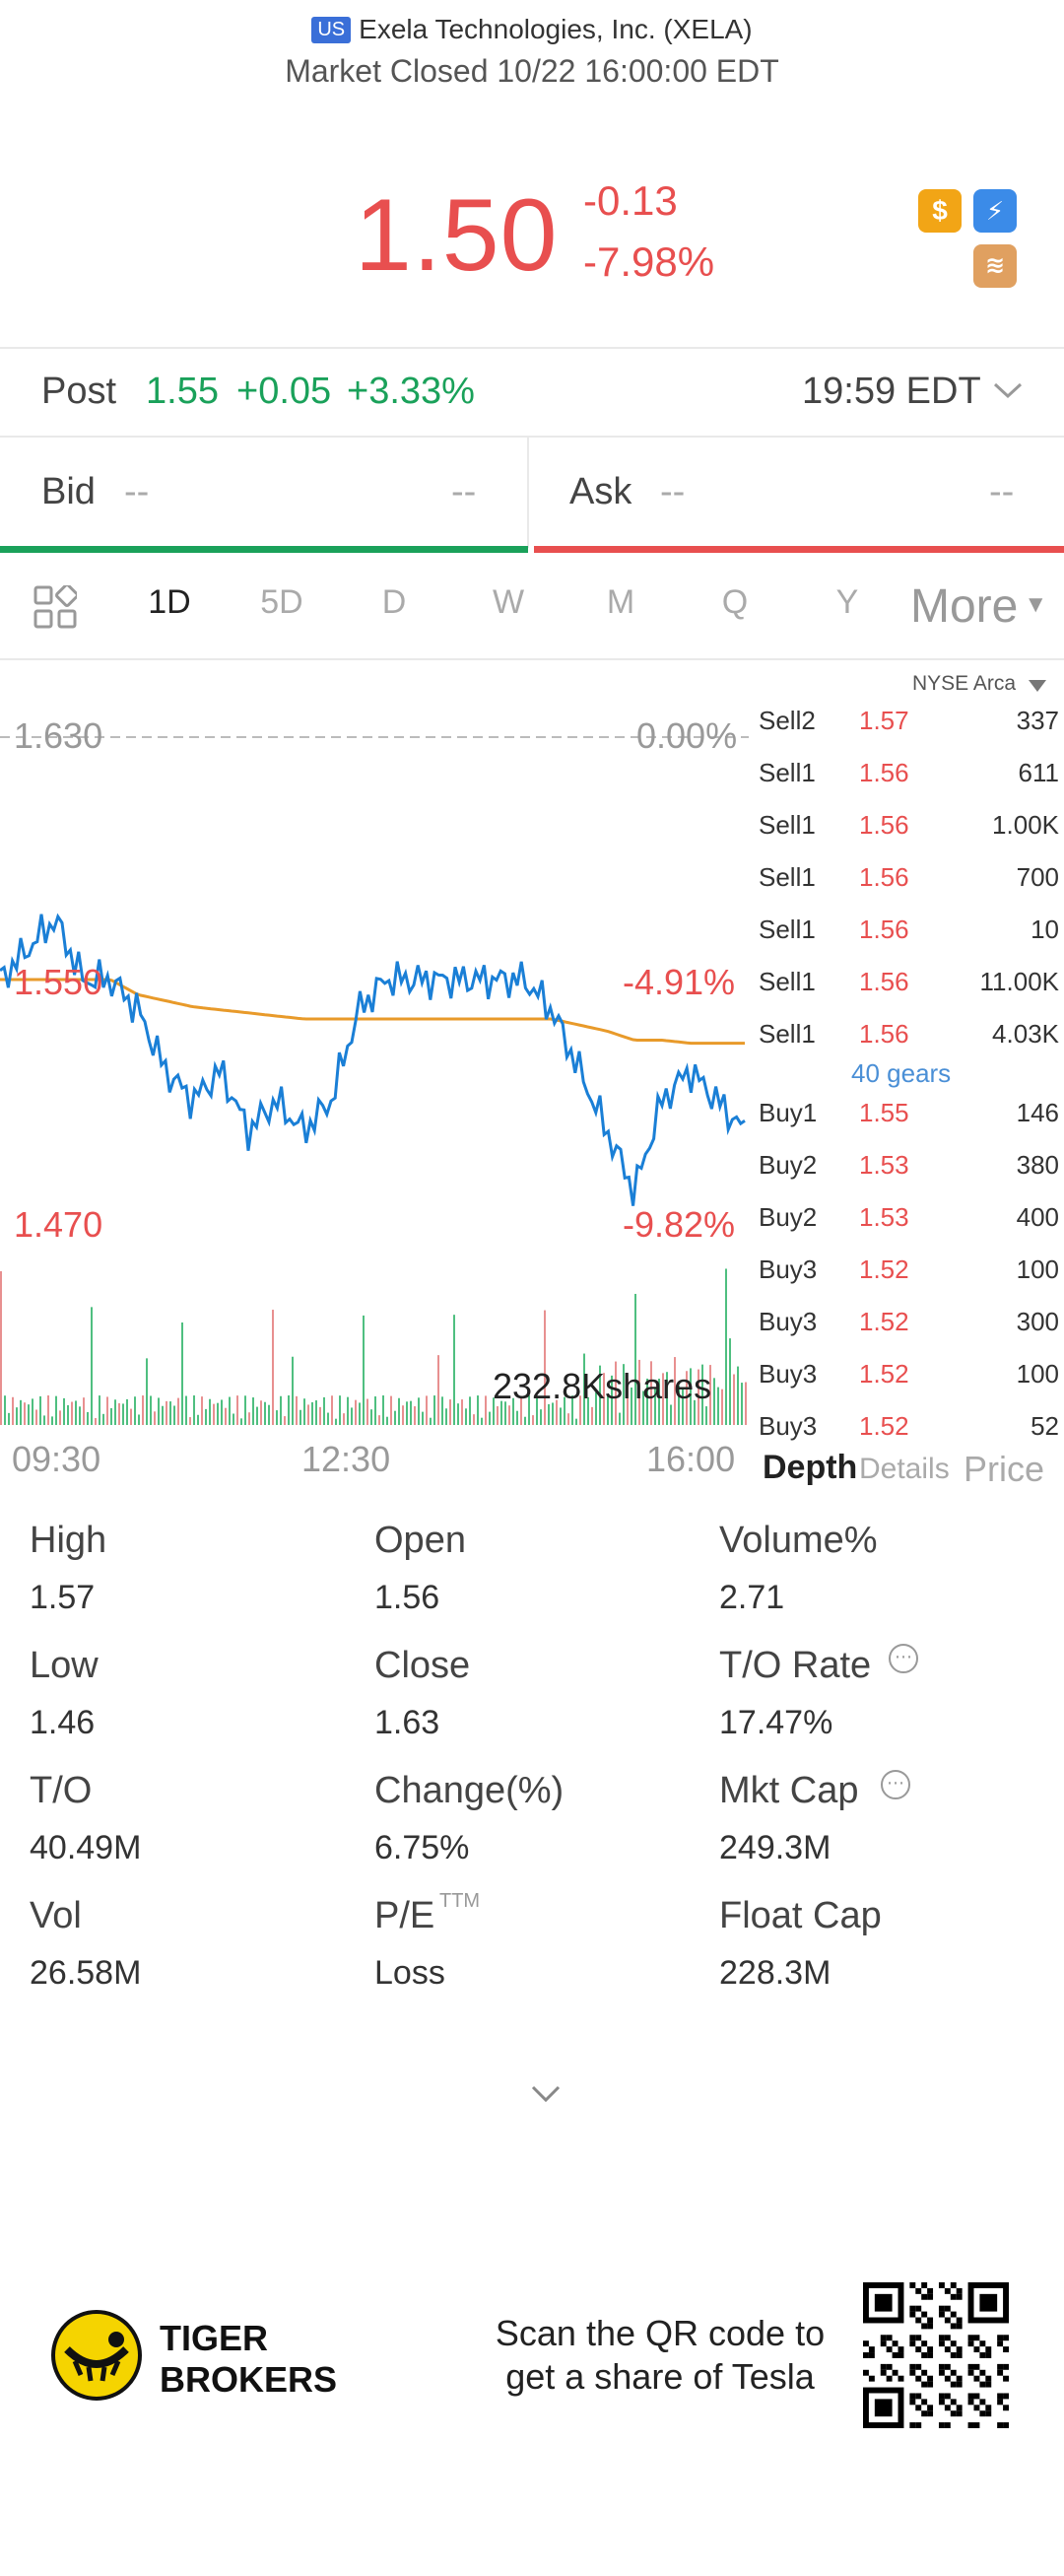 This screenshot has width=1064, height=2576. What do you see at coordinates (884, 1165) in the screenshot?
I see `order-price: 1.53` at bounding box center [884, 1165].